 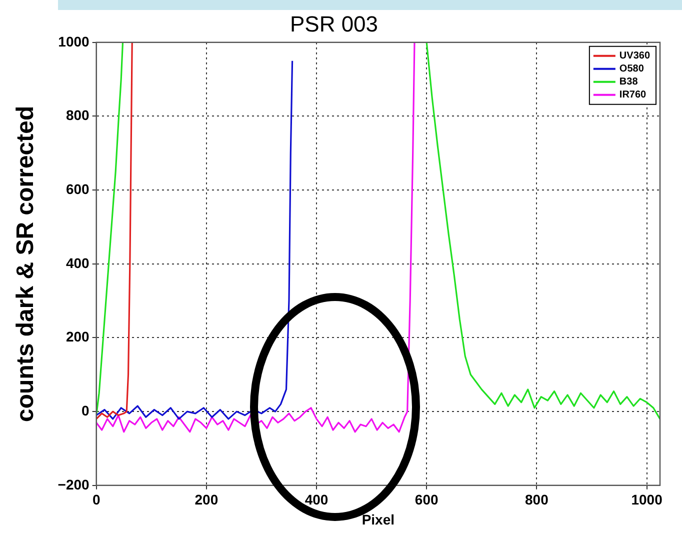 I want to click on legend-label: IR760, so click(x=633, y=95).